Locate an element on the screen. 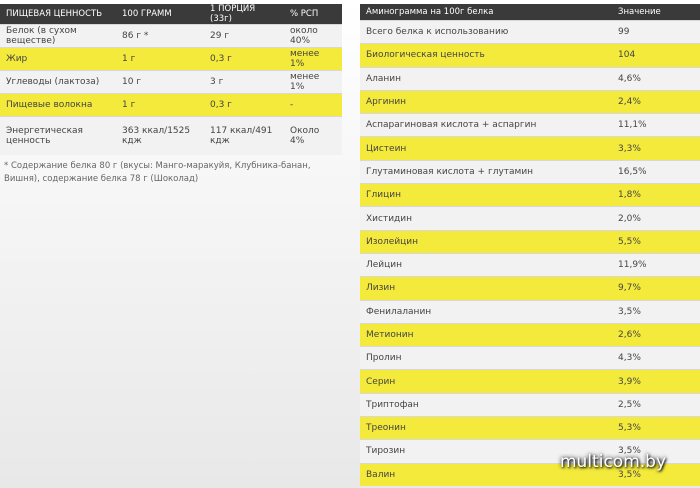 Image resolution: width=700 pixels, height=488 pixels. table-row: Фенилаланин 3,5% is located at coordinates (530, 311).